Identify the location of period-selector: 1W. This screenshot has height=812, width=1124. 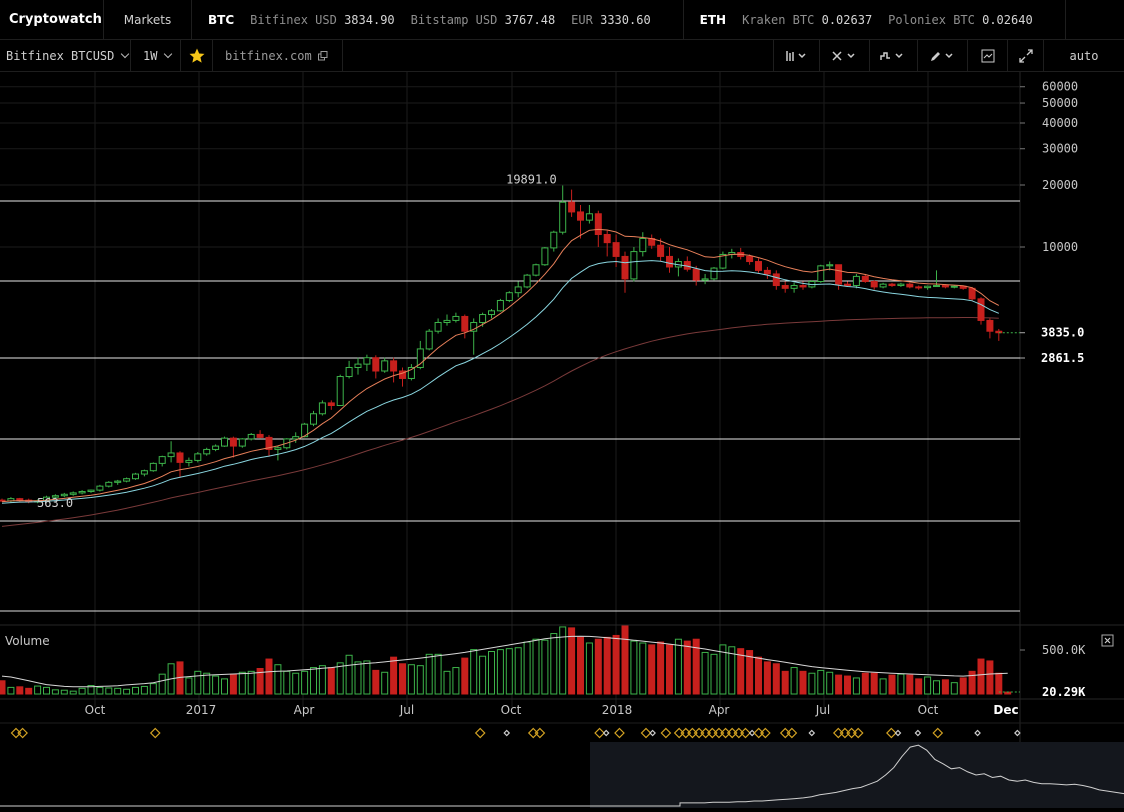
(156, 55).